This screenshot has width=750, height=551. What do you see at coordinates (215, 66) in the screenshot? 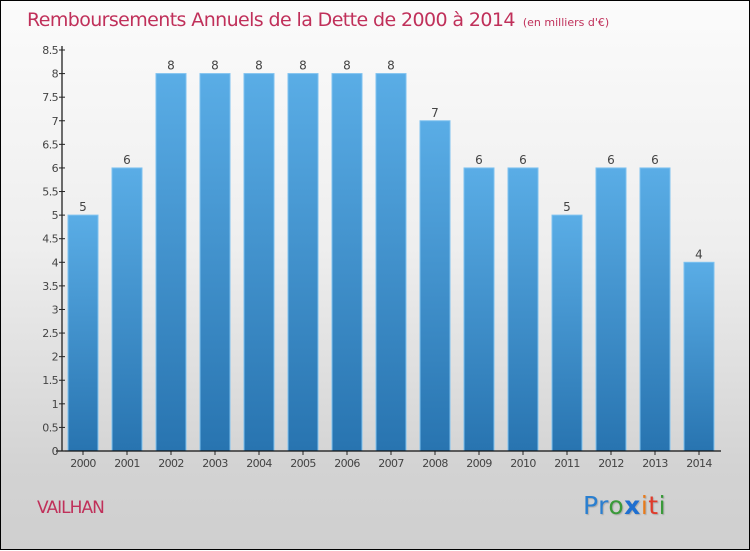
I see `data-label-2003: 8` at bounding box center [215, 66].